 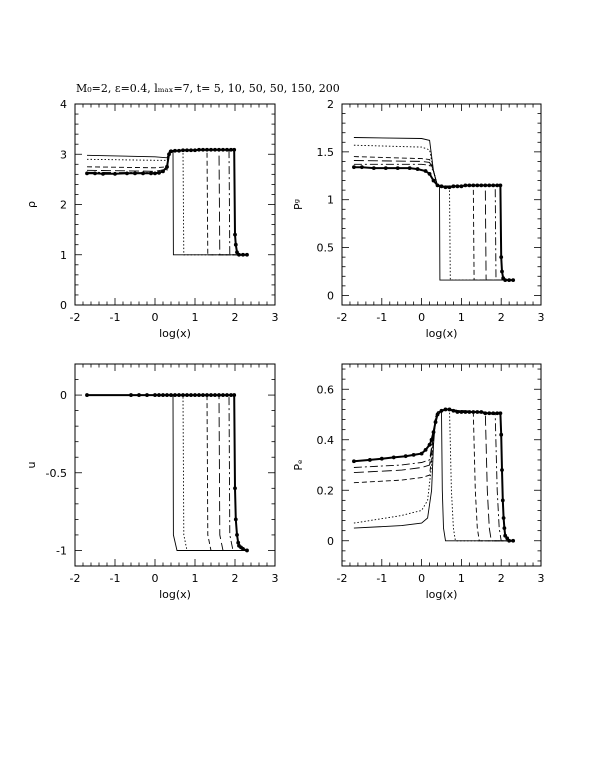 I want to click on series-line-dotted, so click(x=167, y=472).